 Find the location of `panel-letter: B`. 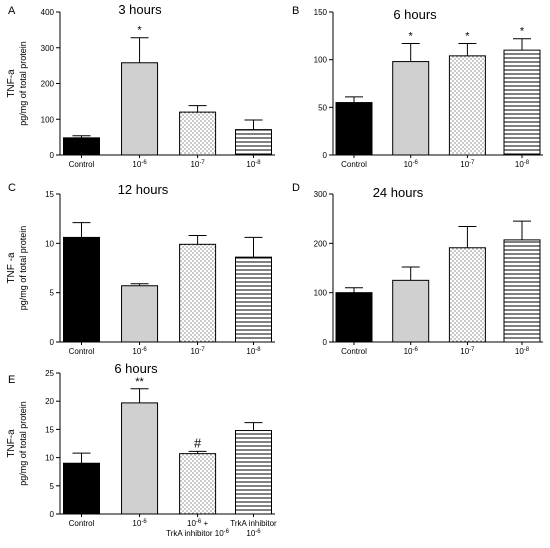

panel-letter: B is located at coordinates (295, 11).